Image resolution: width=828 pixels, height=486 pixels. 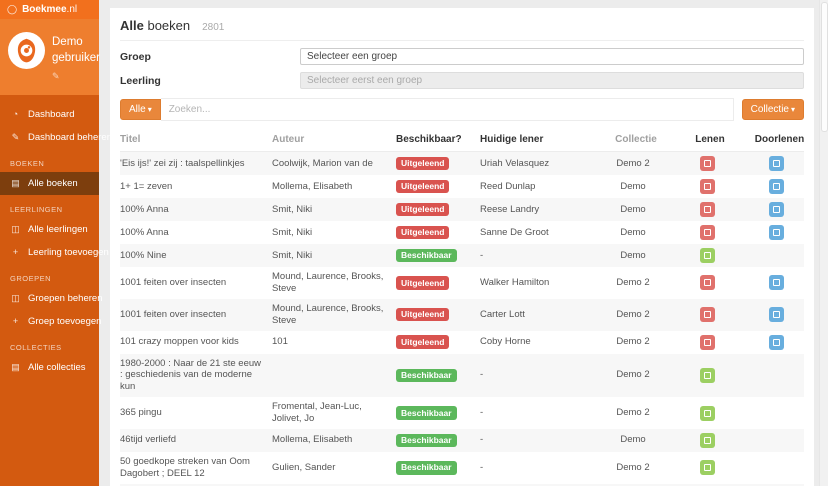 What do you see at coordinates (328, 282) in the screenshot?
I see `book-author: Mound, Laurence, Brooks, Steve` at bounding box center [328, 282].